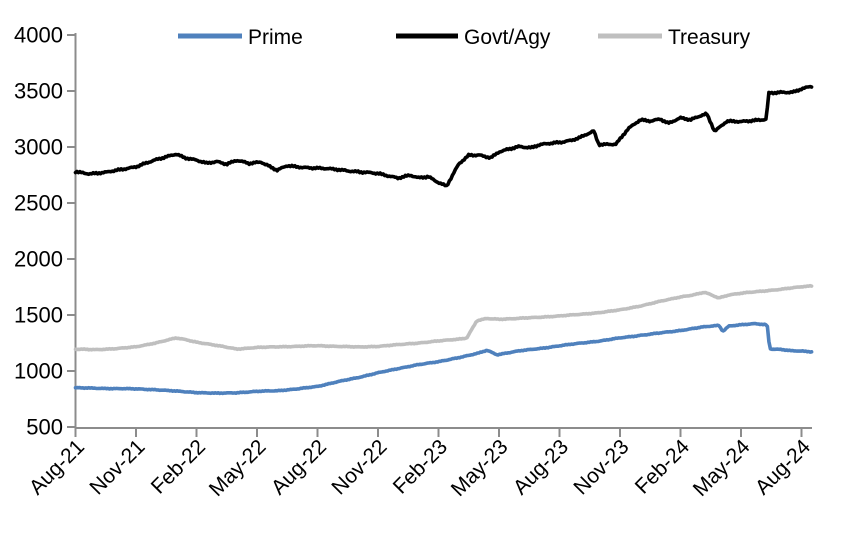 The width and height of the screenshot is (852, 538). Describe the element at coordinates (541, 467) in the screenshot. I see `x-tick-label: Aug-23` at that location.